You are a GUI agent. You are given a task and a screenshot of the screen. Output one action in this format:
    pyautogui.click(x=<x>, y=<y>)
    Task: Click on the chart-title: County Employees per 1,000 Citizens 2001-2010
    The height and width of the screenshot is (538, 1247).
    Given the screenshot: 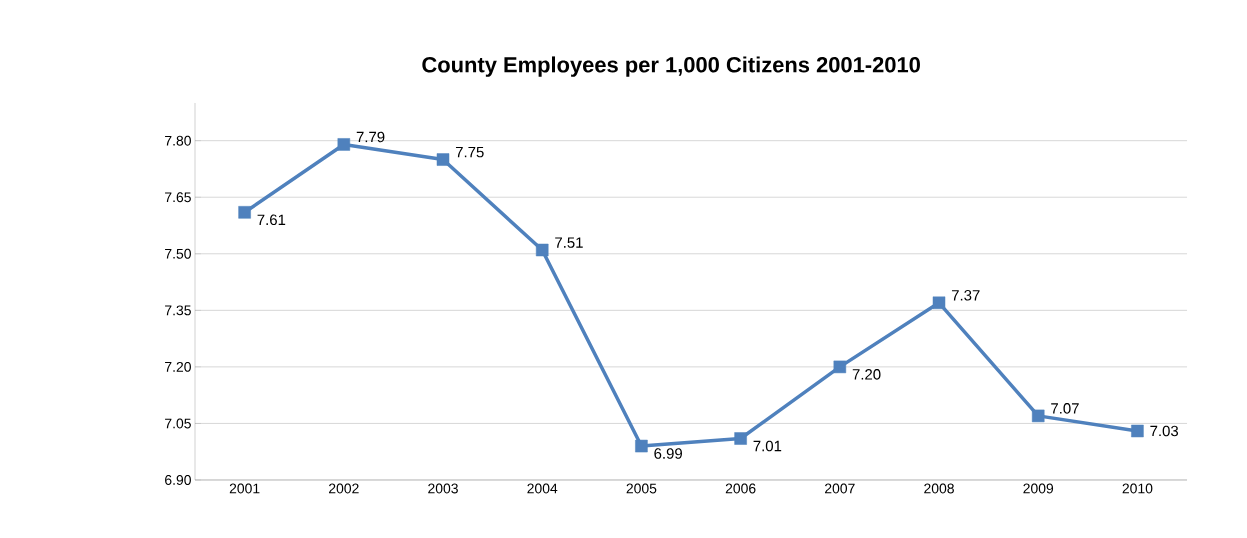 What is the action you would take?
    pyautogui.click(x=671, y=66)
    